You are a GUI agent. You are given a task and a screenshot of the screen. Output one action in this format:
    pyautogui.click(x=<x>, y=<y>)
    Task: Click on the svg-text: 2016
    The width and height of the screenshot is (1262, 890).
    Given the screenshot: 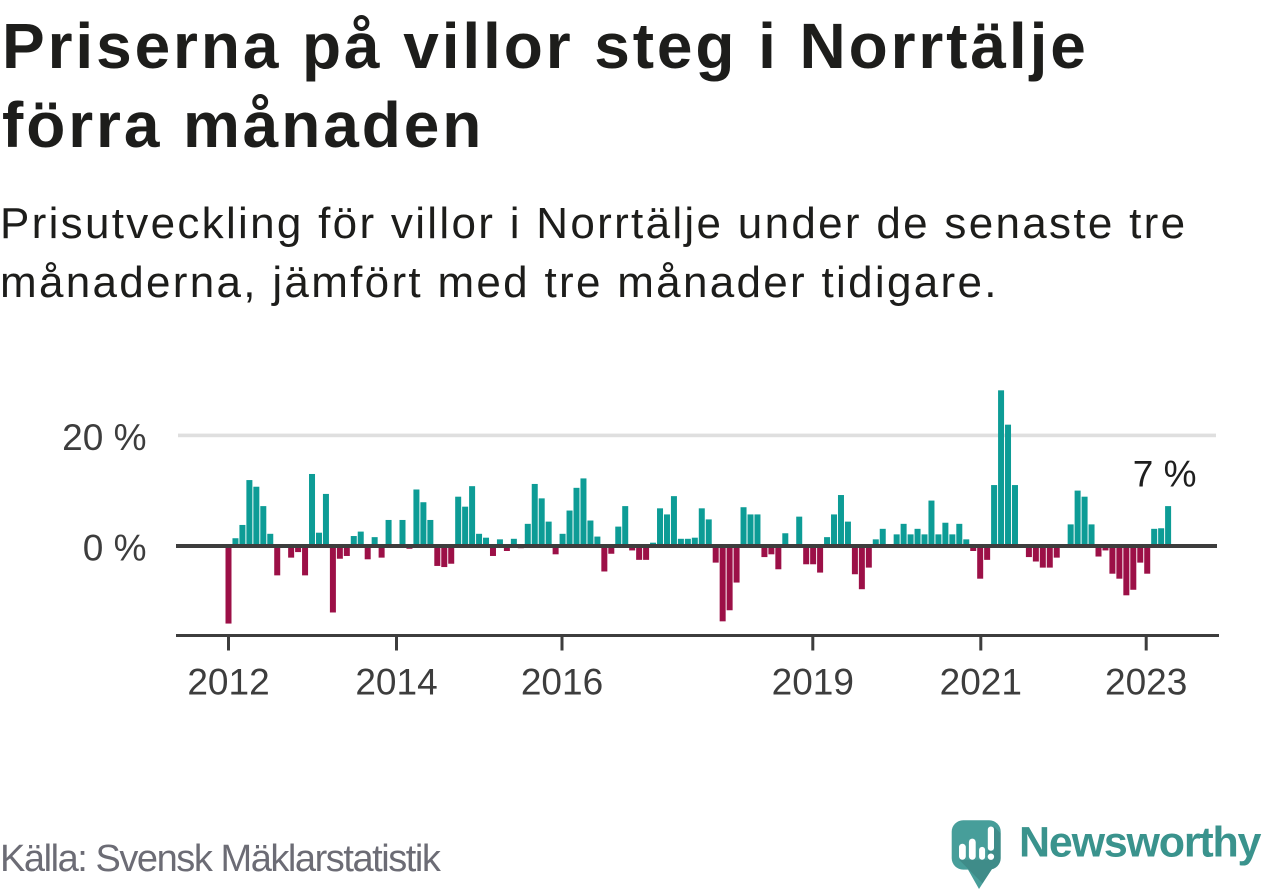 What is the action you would take?
    pyautogui.click(x=562, y=682)
    